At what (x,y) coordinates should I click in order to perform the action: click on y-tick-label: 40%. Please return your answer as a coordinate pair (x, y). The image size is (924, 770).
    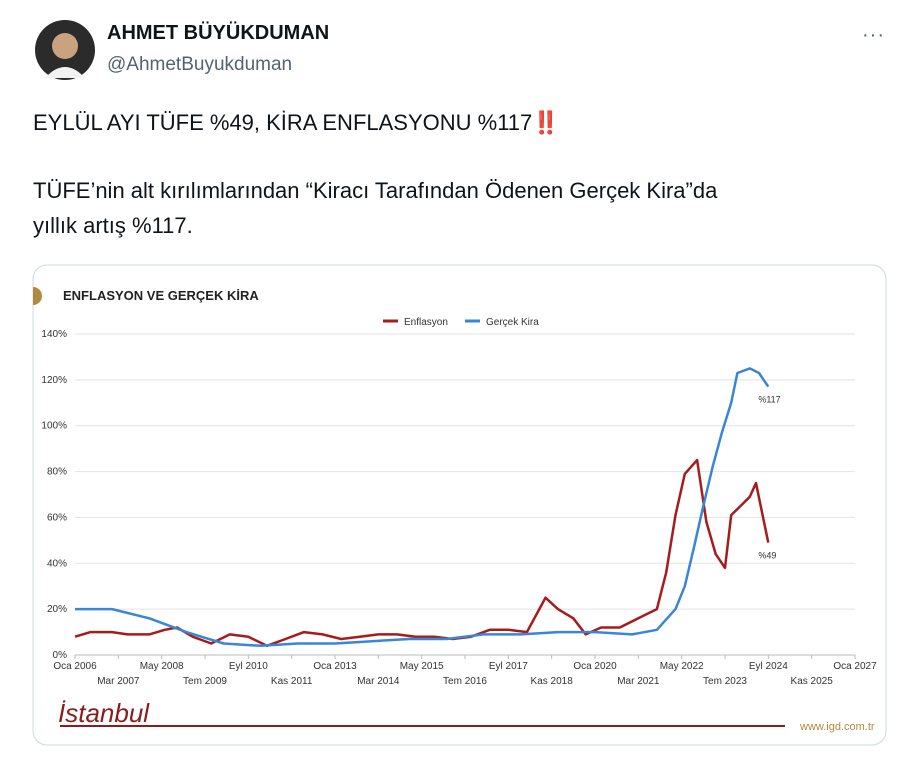
    Looking at the image, I should click on (57, 563).